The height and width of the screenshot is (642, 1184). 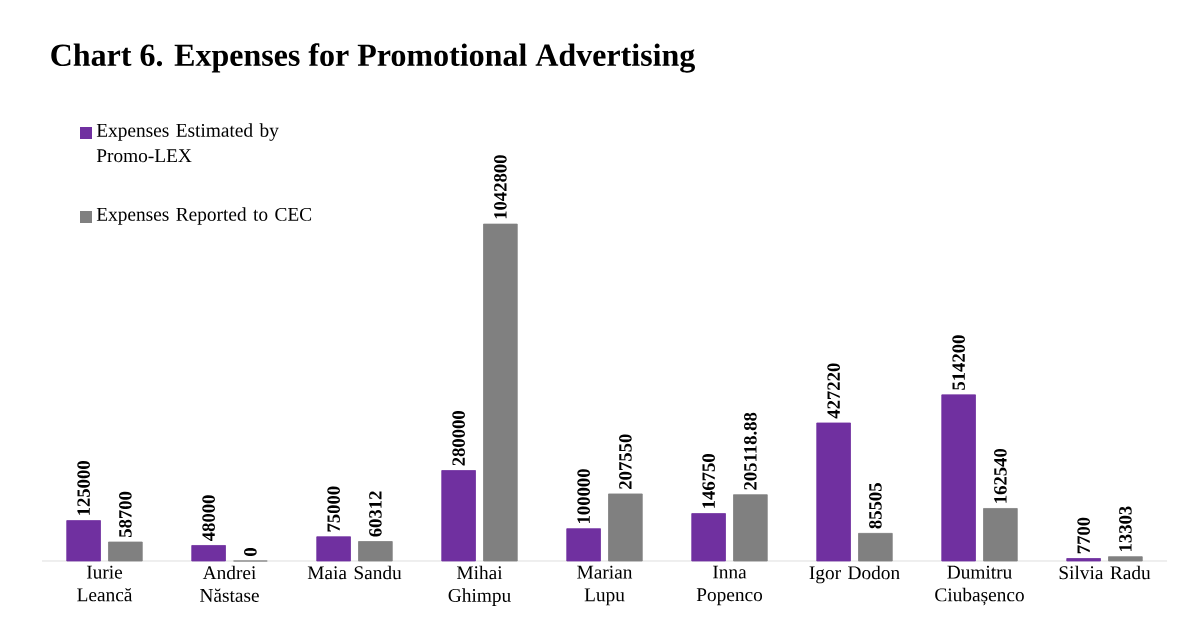 What do you see at coordinates (373, 58) in the screenshot?
I see `chart-title: Chart 6. Expenses for Promotional Advertising` at bounding box center [373, 58].